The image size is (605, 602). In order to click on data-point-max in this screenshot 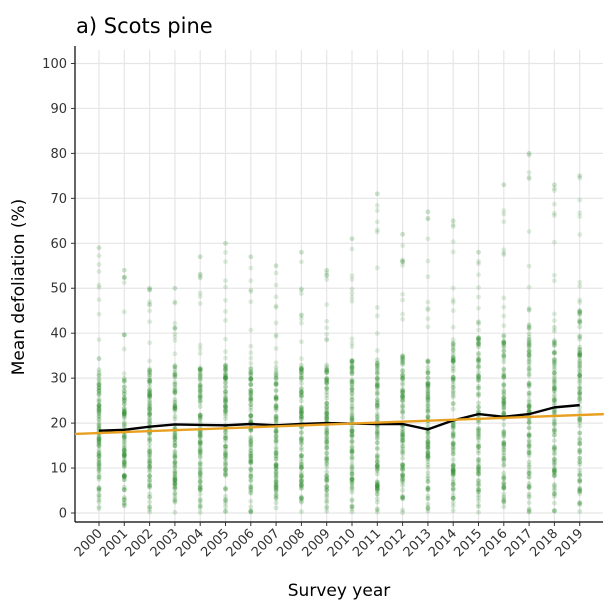, I will do `click(150, 288)`.